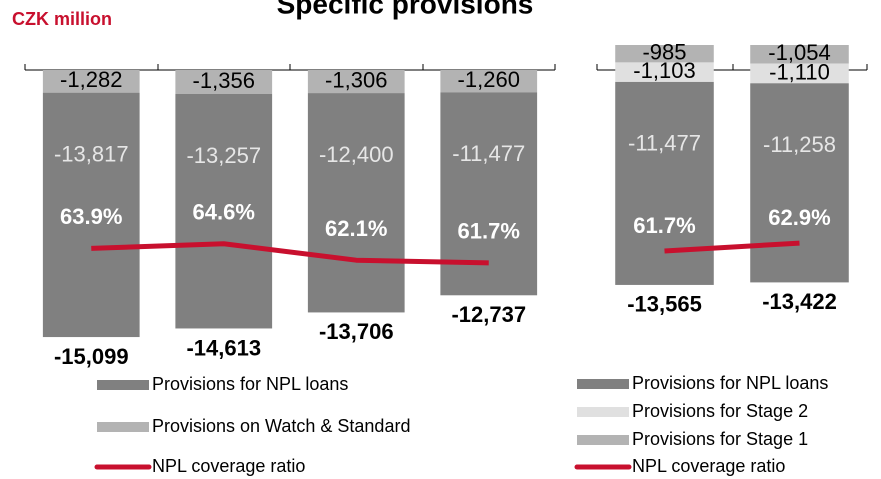 The width and height of the screenshot is (881, 479). I want to click on segment-label: -1,054, so click(799, 52).